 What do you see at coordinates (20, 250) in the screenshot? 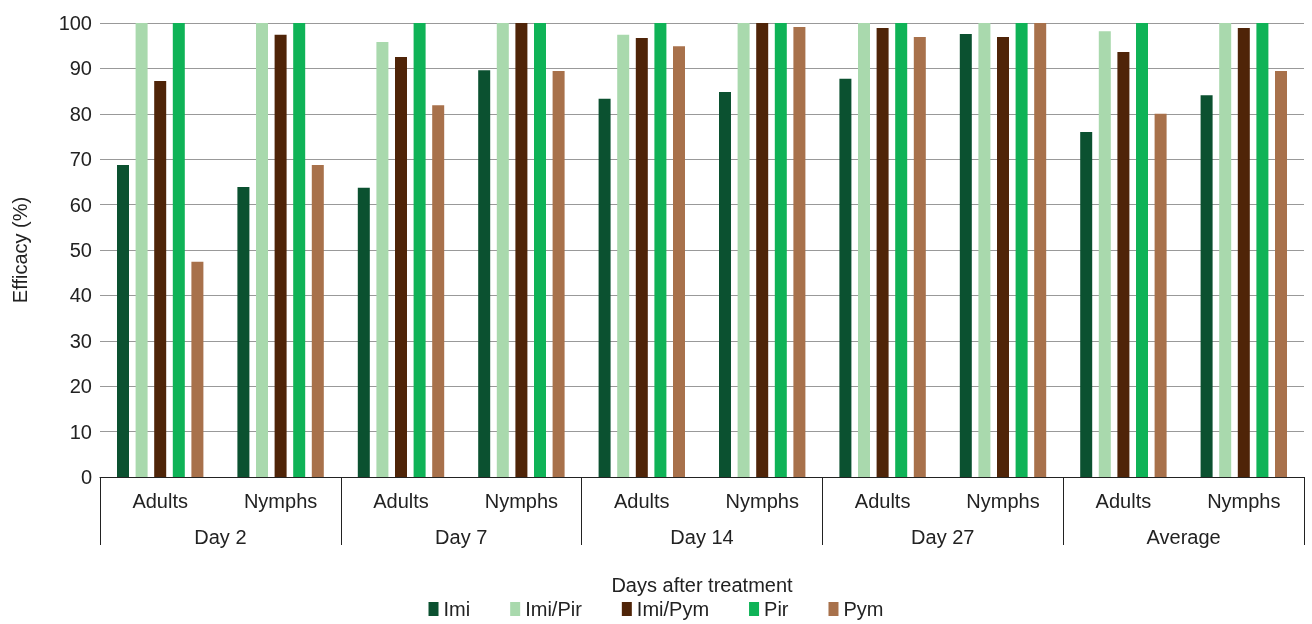
I see `y-axis-title: Efficacy (%)` at bounding box center [20, 250].